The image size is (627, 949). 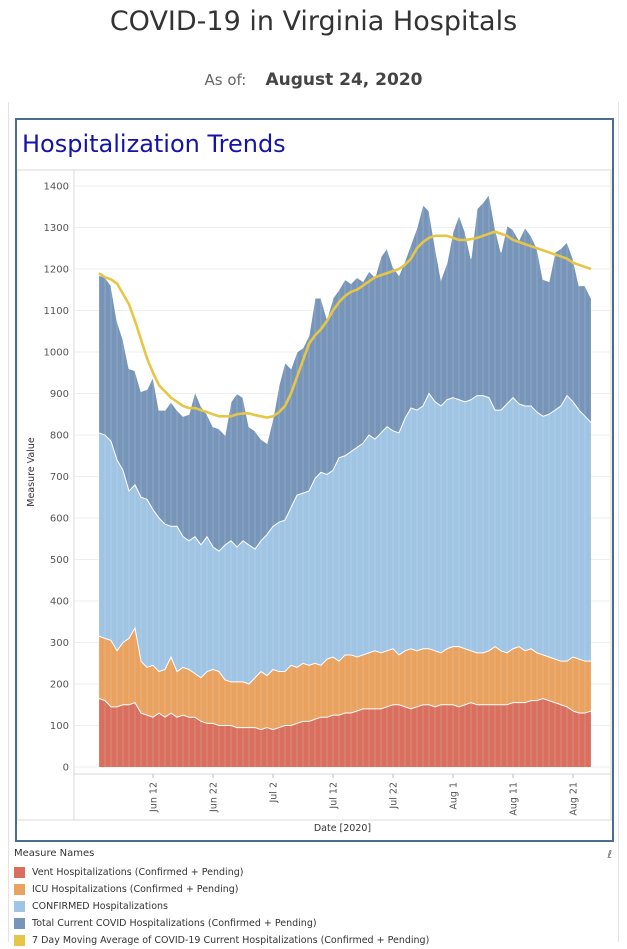 What do you see at coordinates (59, 394) in the screenshot?
I see `y-tick-label: 900` at bounding box center [59, 394].